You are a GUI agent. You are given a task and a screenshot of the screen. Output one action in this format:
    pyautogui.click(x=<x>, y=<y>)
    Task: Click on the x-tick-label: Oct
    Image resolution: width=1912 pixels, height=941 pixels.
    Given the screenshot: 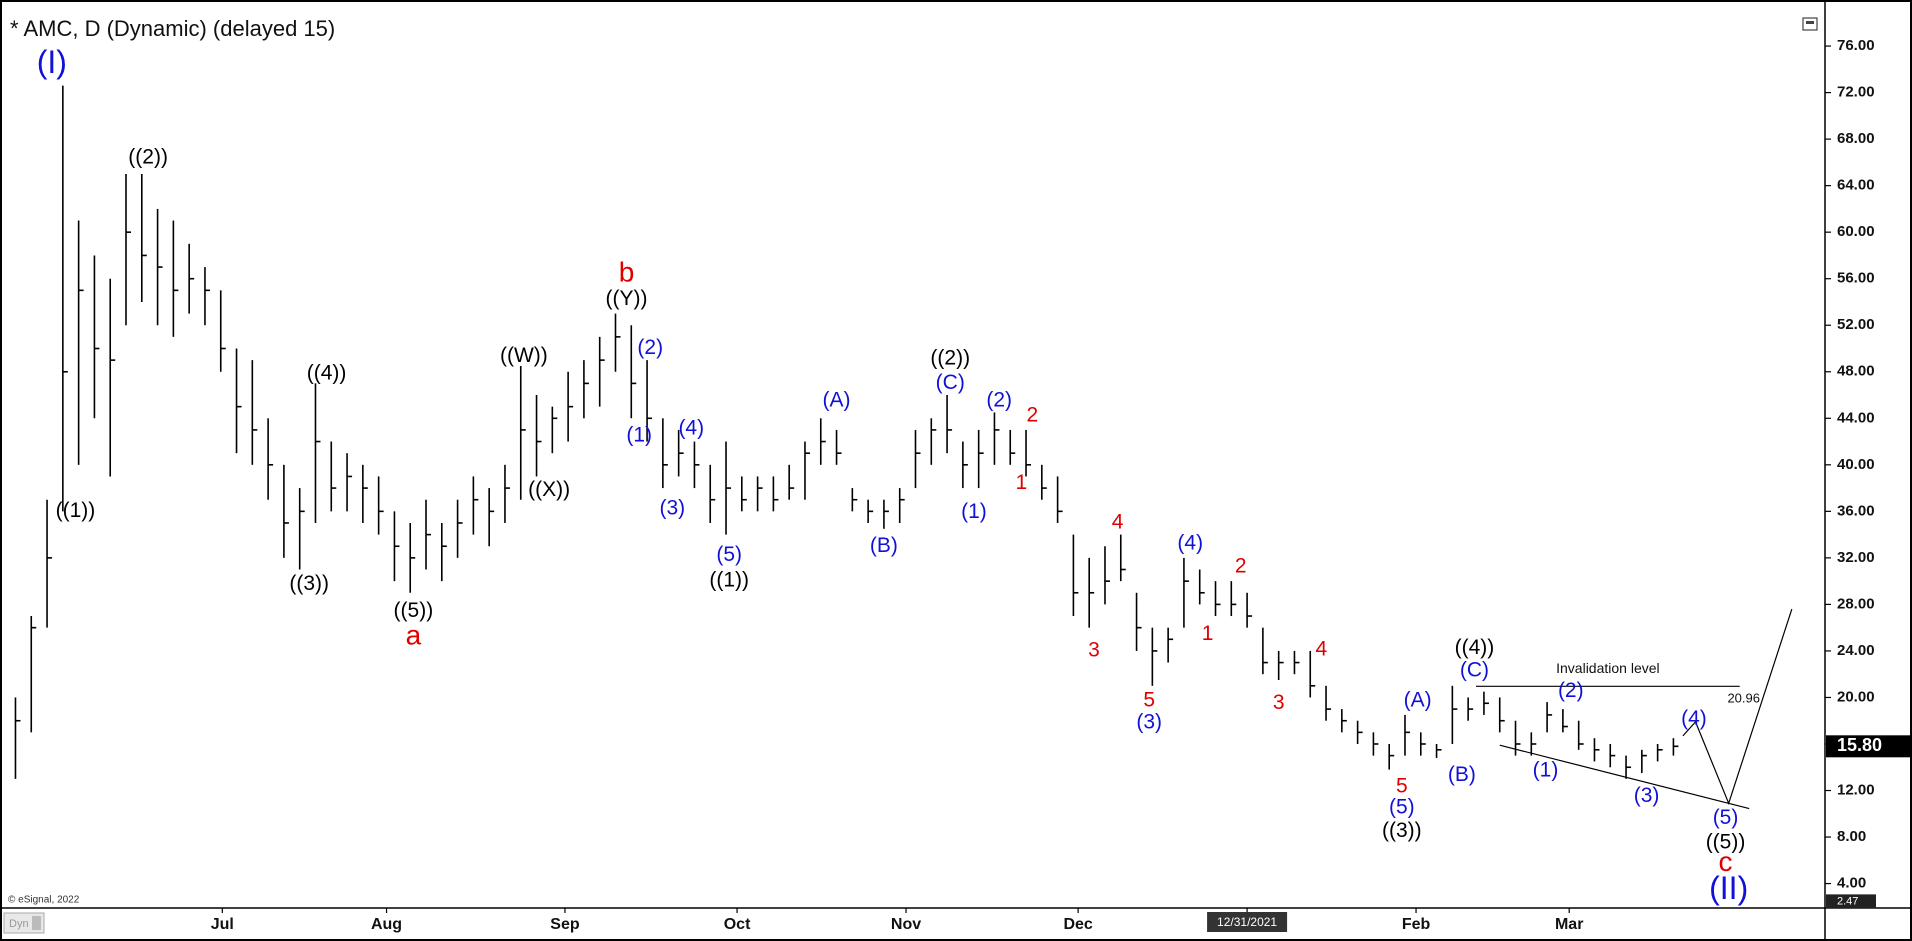 What is the action you would take?
    pyautogui.click(x=737, y=924)
    